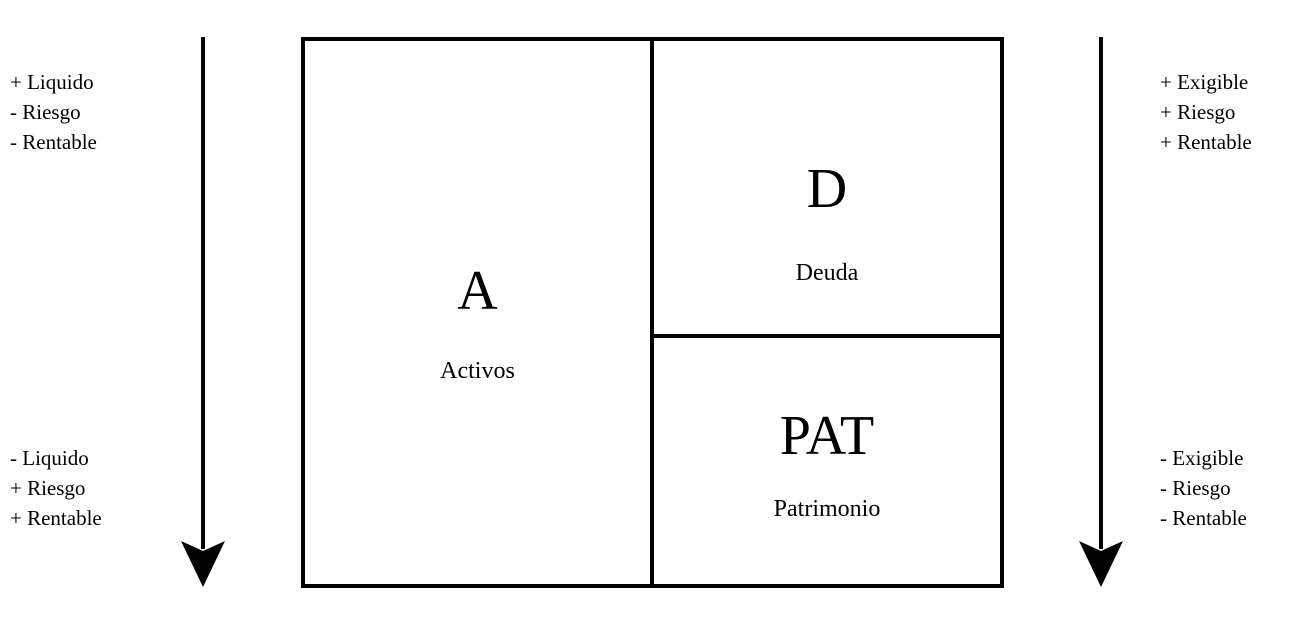 The image size is (1300, 630). What do you see at coordinates (827, 509) in the screenshot?
I see `equity-label: Patrimonio` at bounding box center [827, 509].